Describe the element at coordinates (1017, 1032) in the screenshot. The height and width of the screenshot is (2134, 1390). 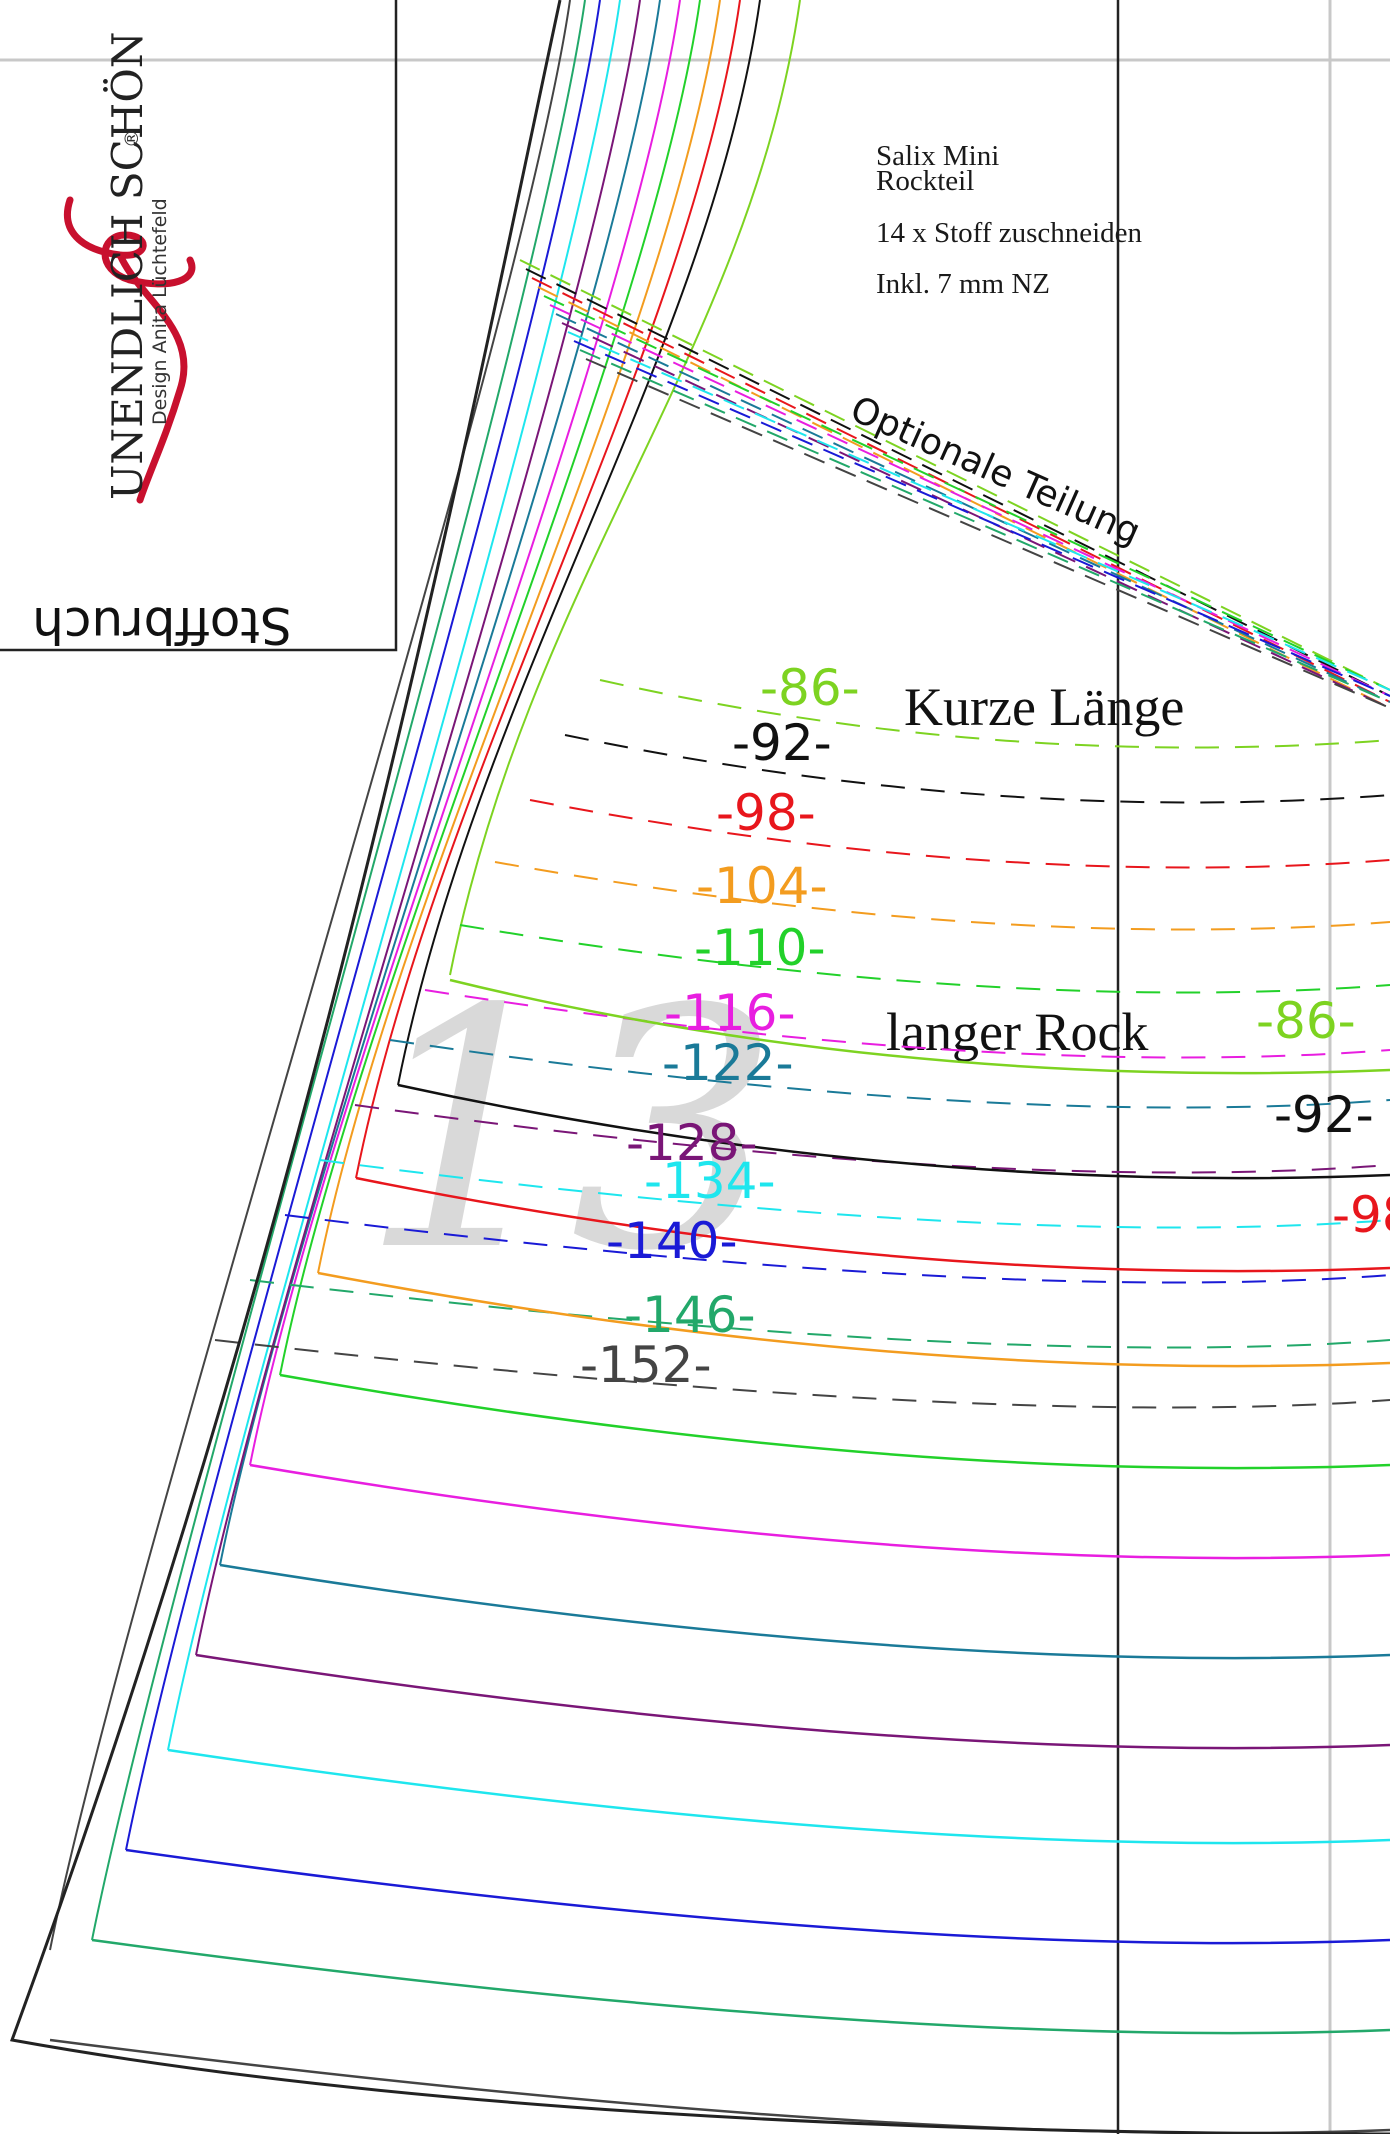
I see `long-skirt-label: langer Rock` at that location.